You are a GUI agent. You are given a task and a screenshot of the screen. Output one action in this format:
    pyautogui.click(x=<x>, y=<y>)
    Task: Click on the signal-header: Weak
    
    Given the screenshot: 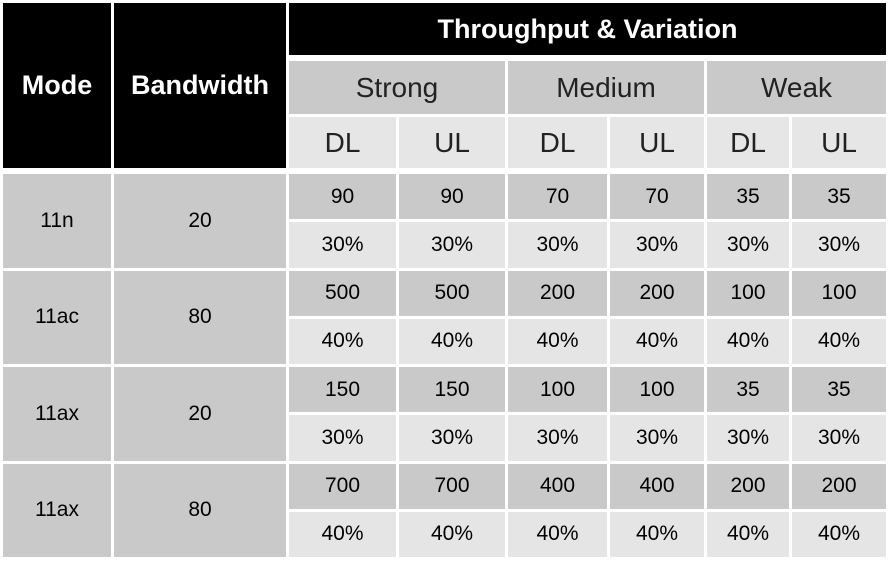 What is the action you would take?
    pyautogui.click(x=796, y=87)
    